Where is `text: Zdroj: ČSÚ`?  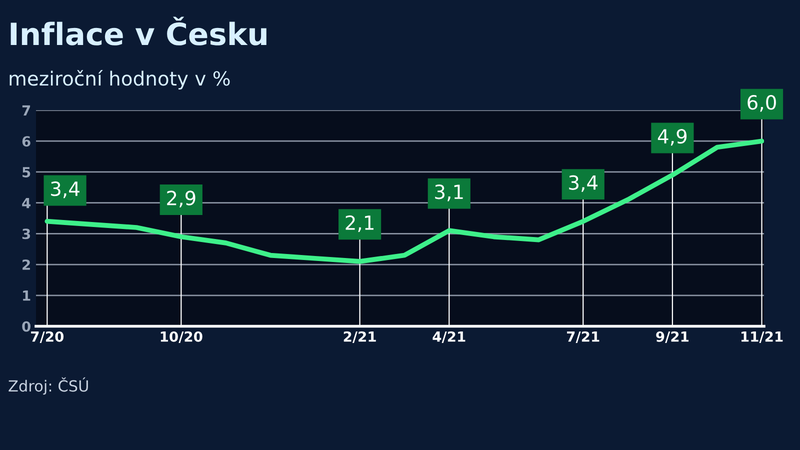 text: Zdroj: ČSÚ is located at coordinates (48, 386).